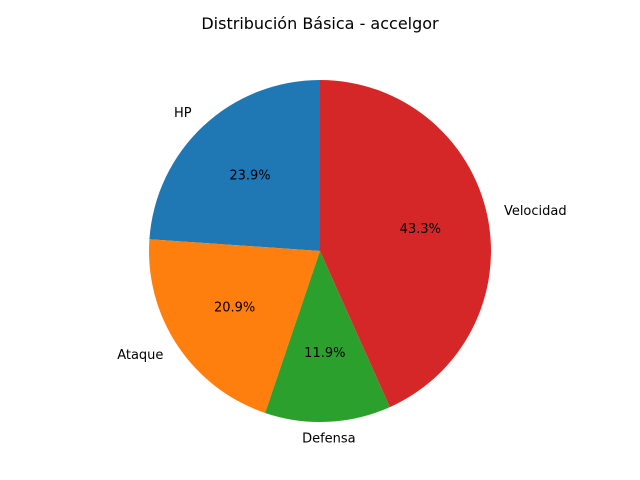 The height and width of the screenshot is (480, 640). Describe the element at coordinates (324, 353) in the screenshot. I see `pct-label-defensa: 11.9%` at that location.